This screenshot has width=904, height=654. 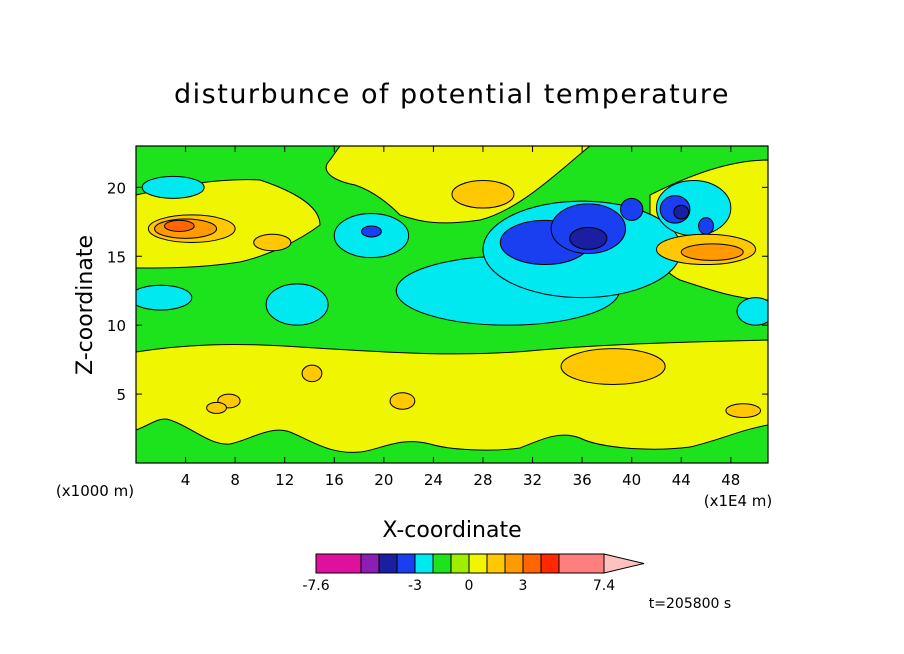 I want to click on x-tick-label: 44, so click(x=681, y=480).